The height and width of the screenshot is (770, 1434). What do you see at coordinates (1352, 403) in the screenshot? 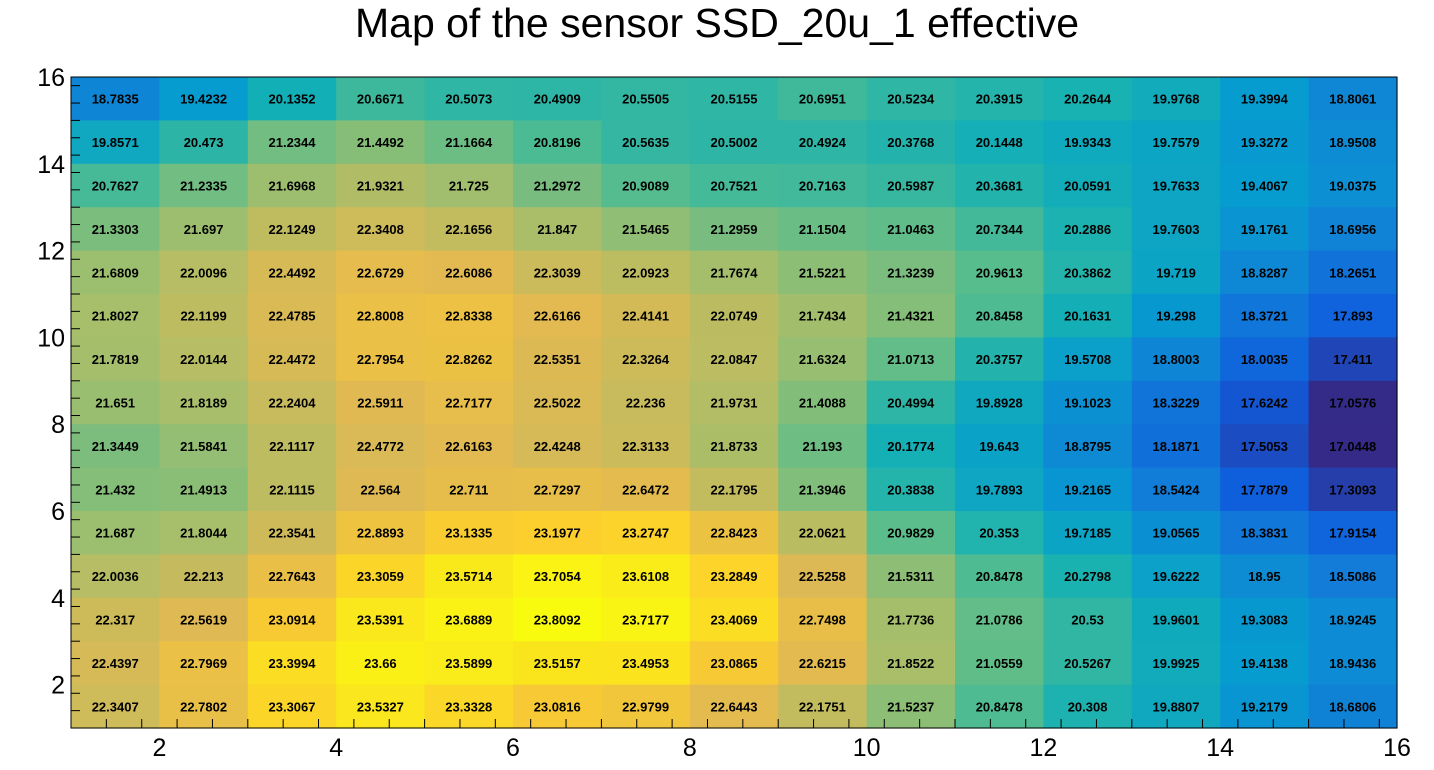
I see `cell-value-label: 17.0576` at bounding box center [1352, 403].